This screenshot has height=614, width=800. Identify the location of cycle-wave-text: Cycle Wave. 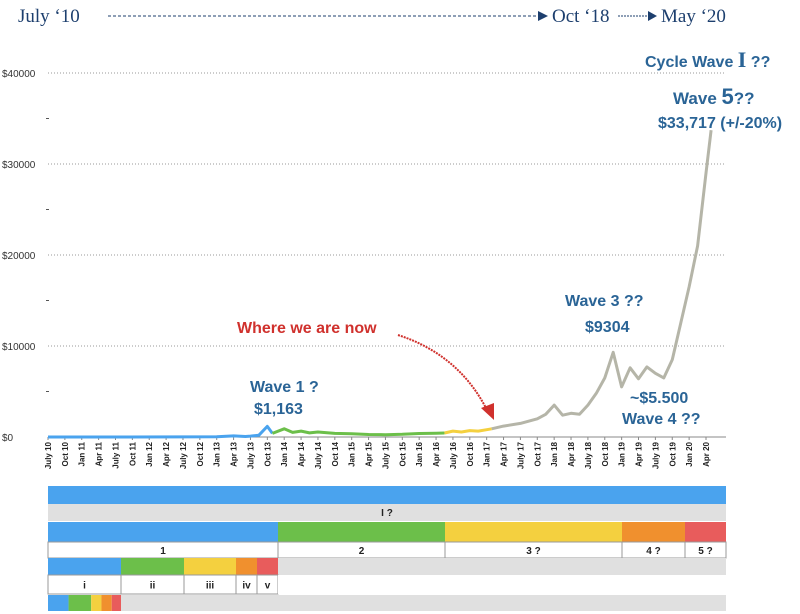
(691, 62).